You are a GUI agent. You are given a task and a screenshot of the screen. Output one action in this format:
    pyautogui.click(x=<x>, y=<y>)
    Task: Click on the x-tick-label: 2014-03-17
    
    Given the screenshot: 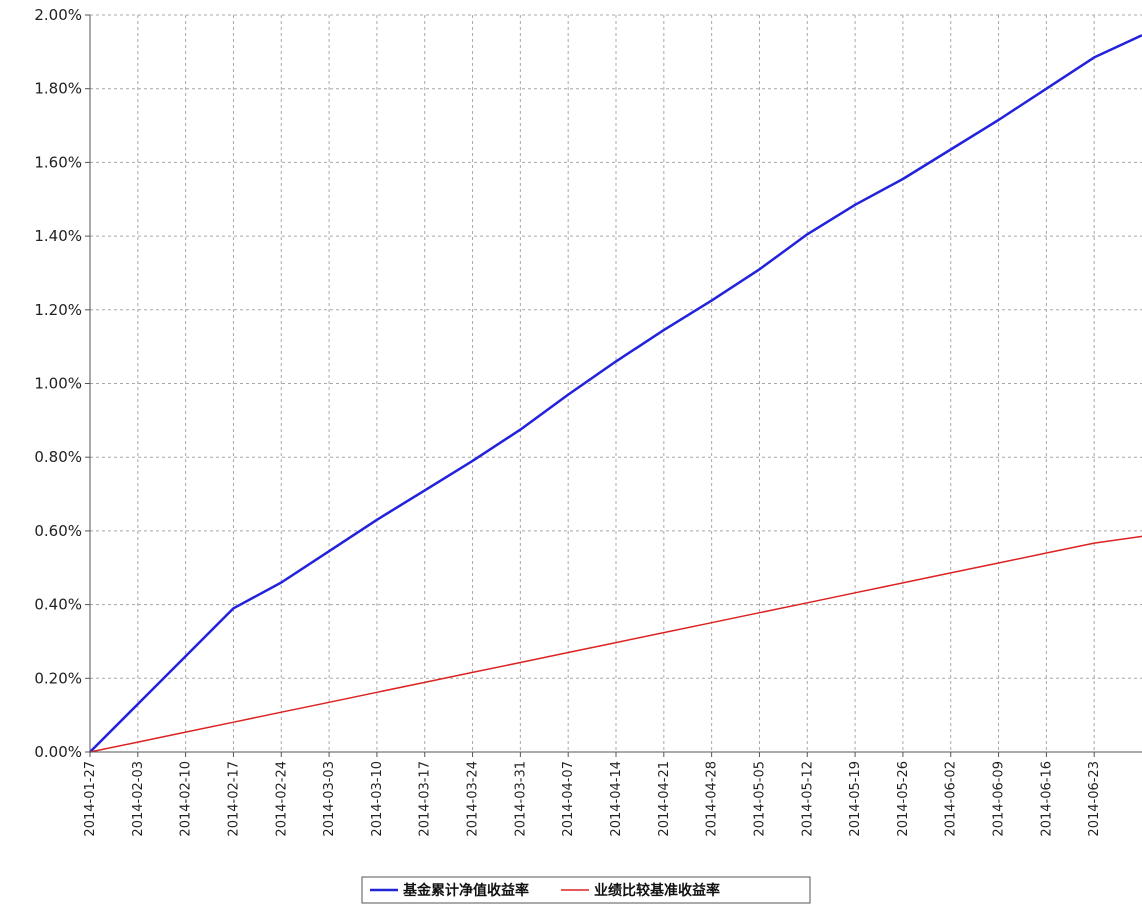 What is the action you would take?
    pyautogui.click(x=425, y=799)
    